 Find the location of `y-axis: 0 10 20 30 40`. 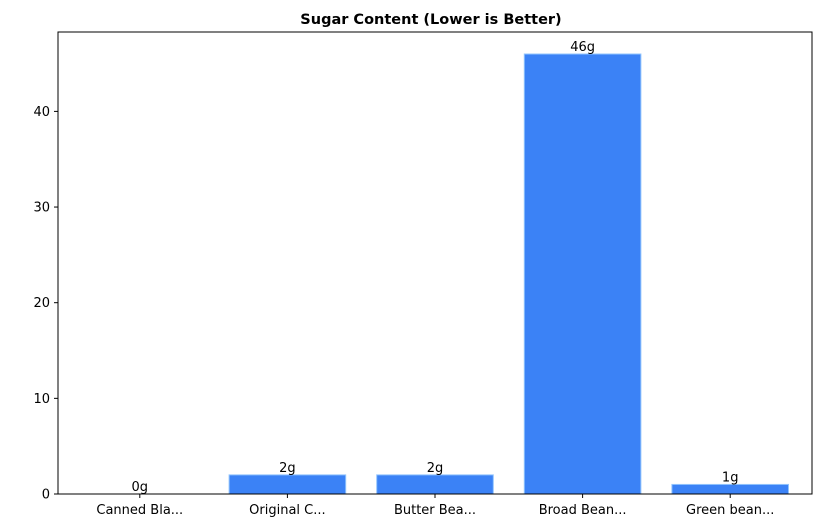

y-axis: 0 10 20 30 40 is located at coordinates (45, 304).